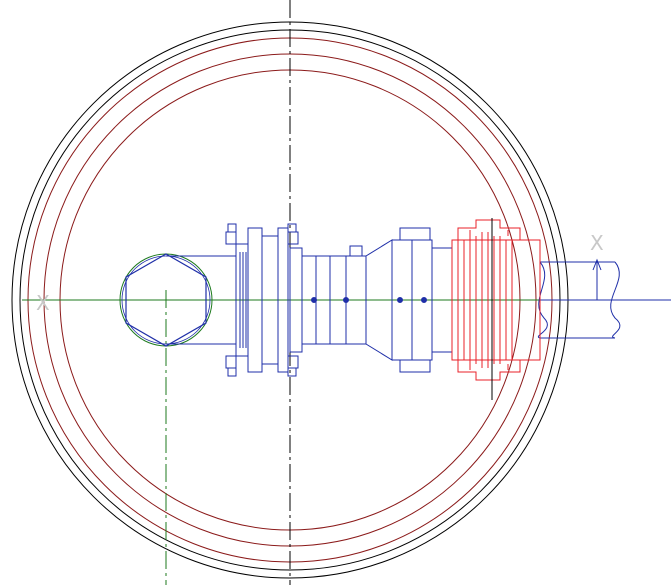 The height and width of the screenshot is (585, 671). Describe the element at coordinates (292, 372) in the screenshot. I see `bolt-bottom-head-r` at that location.